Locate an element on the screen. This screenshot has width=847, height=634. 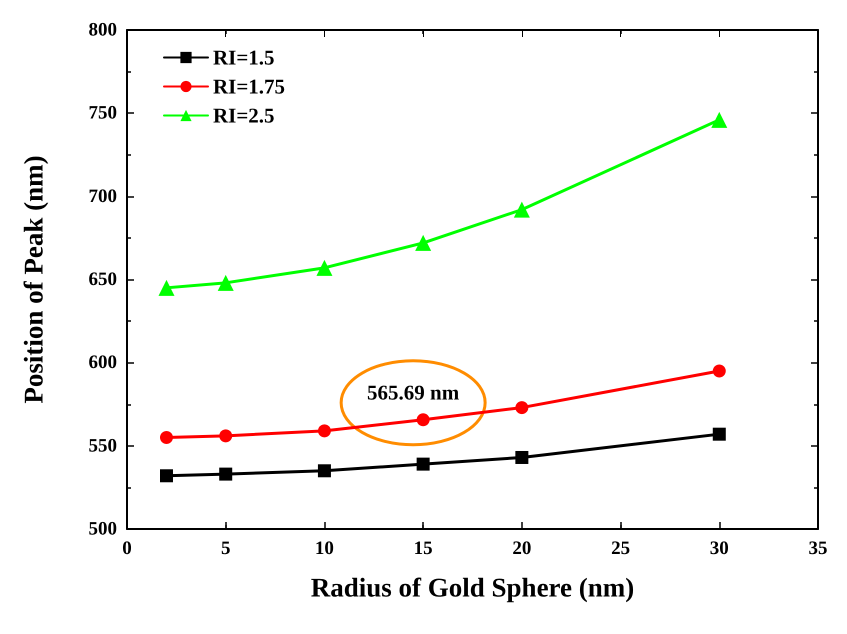
legend-label: RI=1.5 is located at coordinates (244, 58).